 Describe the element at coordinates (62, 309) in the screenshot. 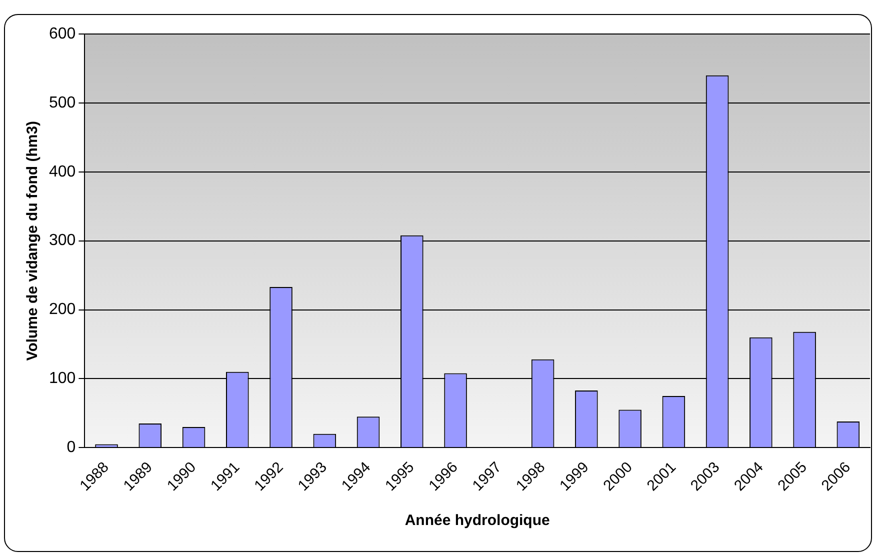

I see `y-tick-label: 200` at that location.